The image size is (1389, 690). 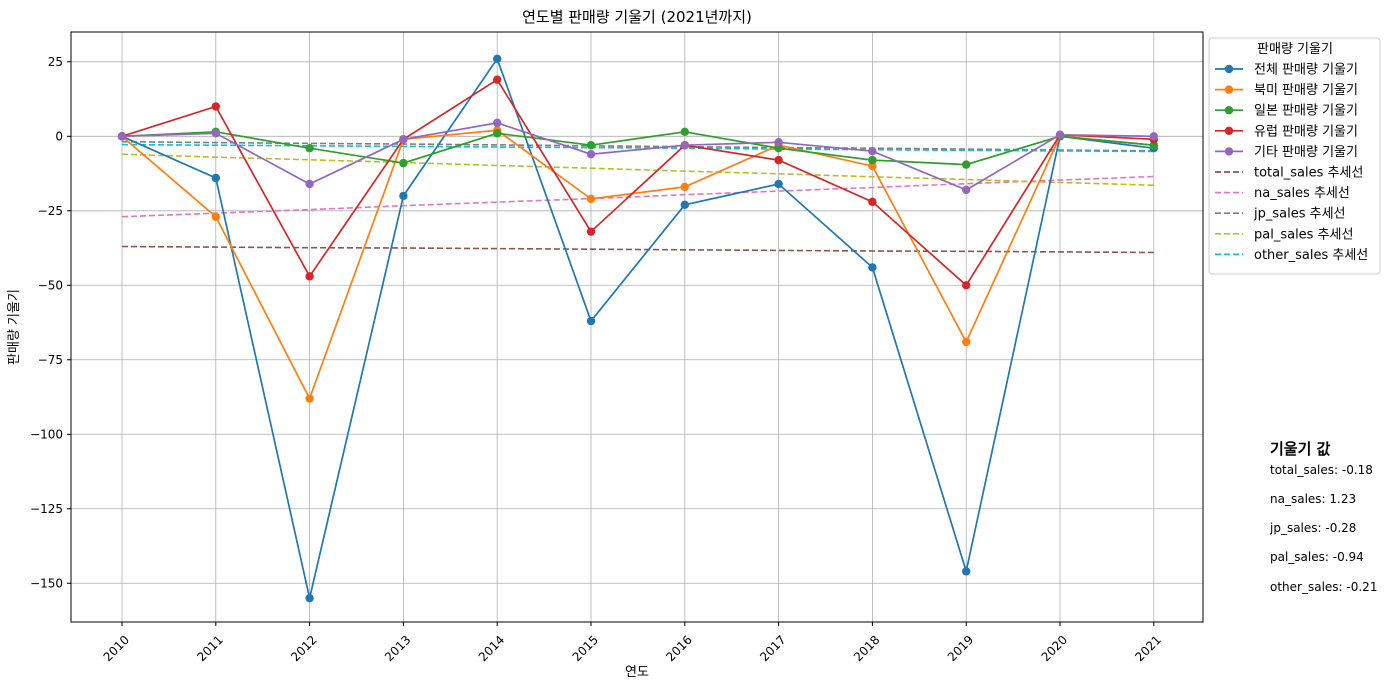 I want to click on x-tick-label: 2018, so click(x=866, y=648).